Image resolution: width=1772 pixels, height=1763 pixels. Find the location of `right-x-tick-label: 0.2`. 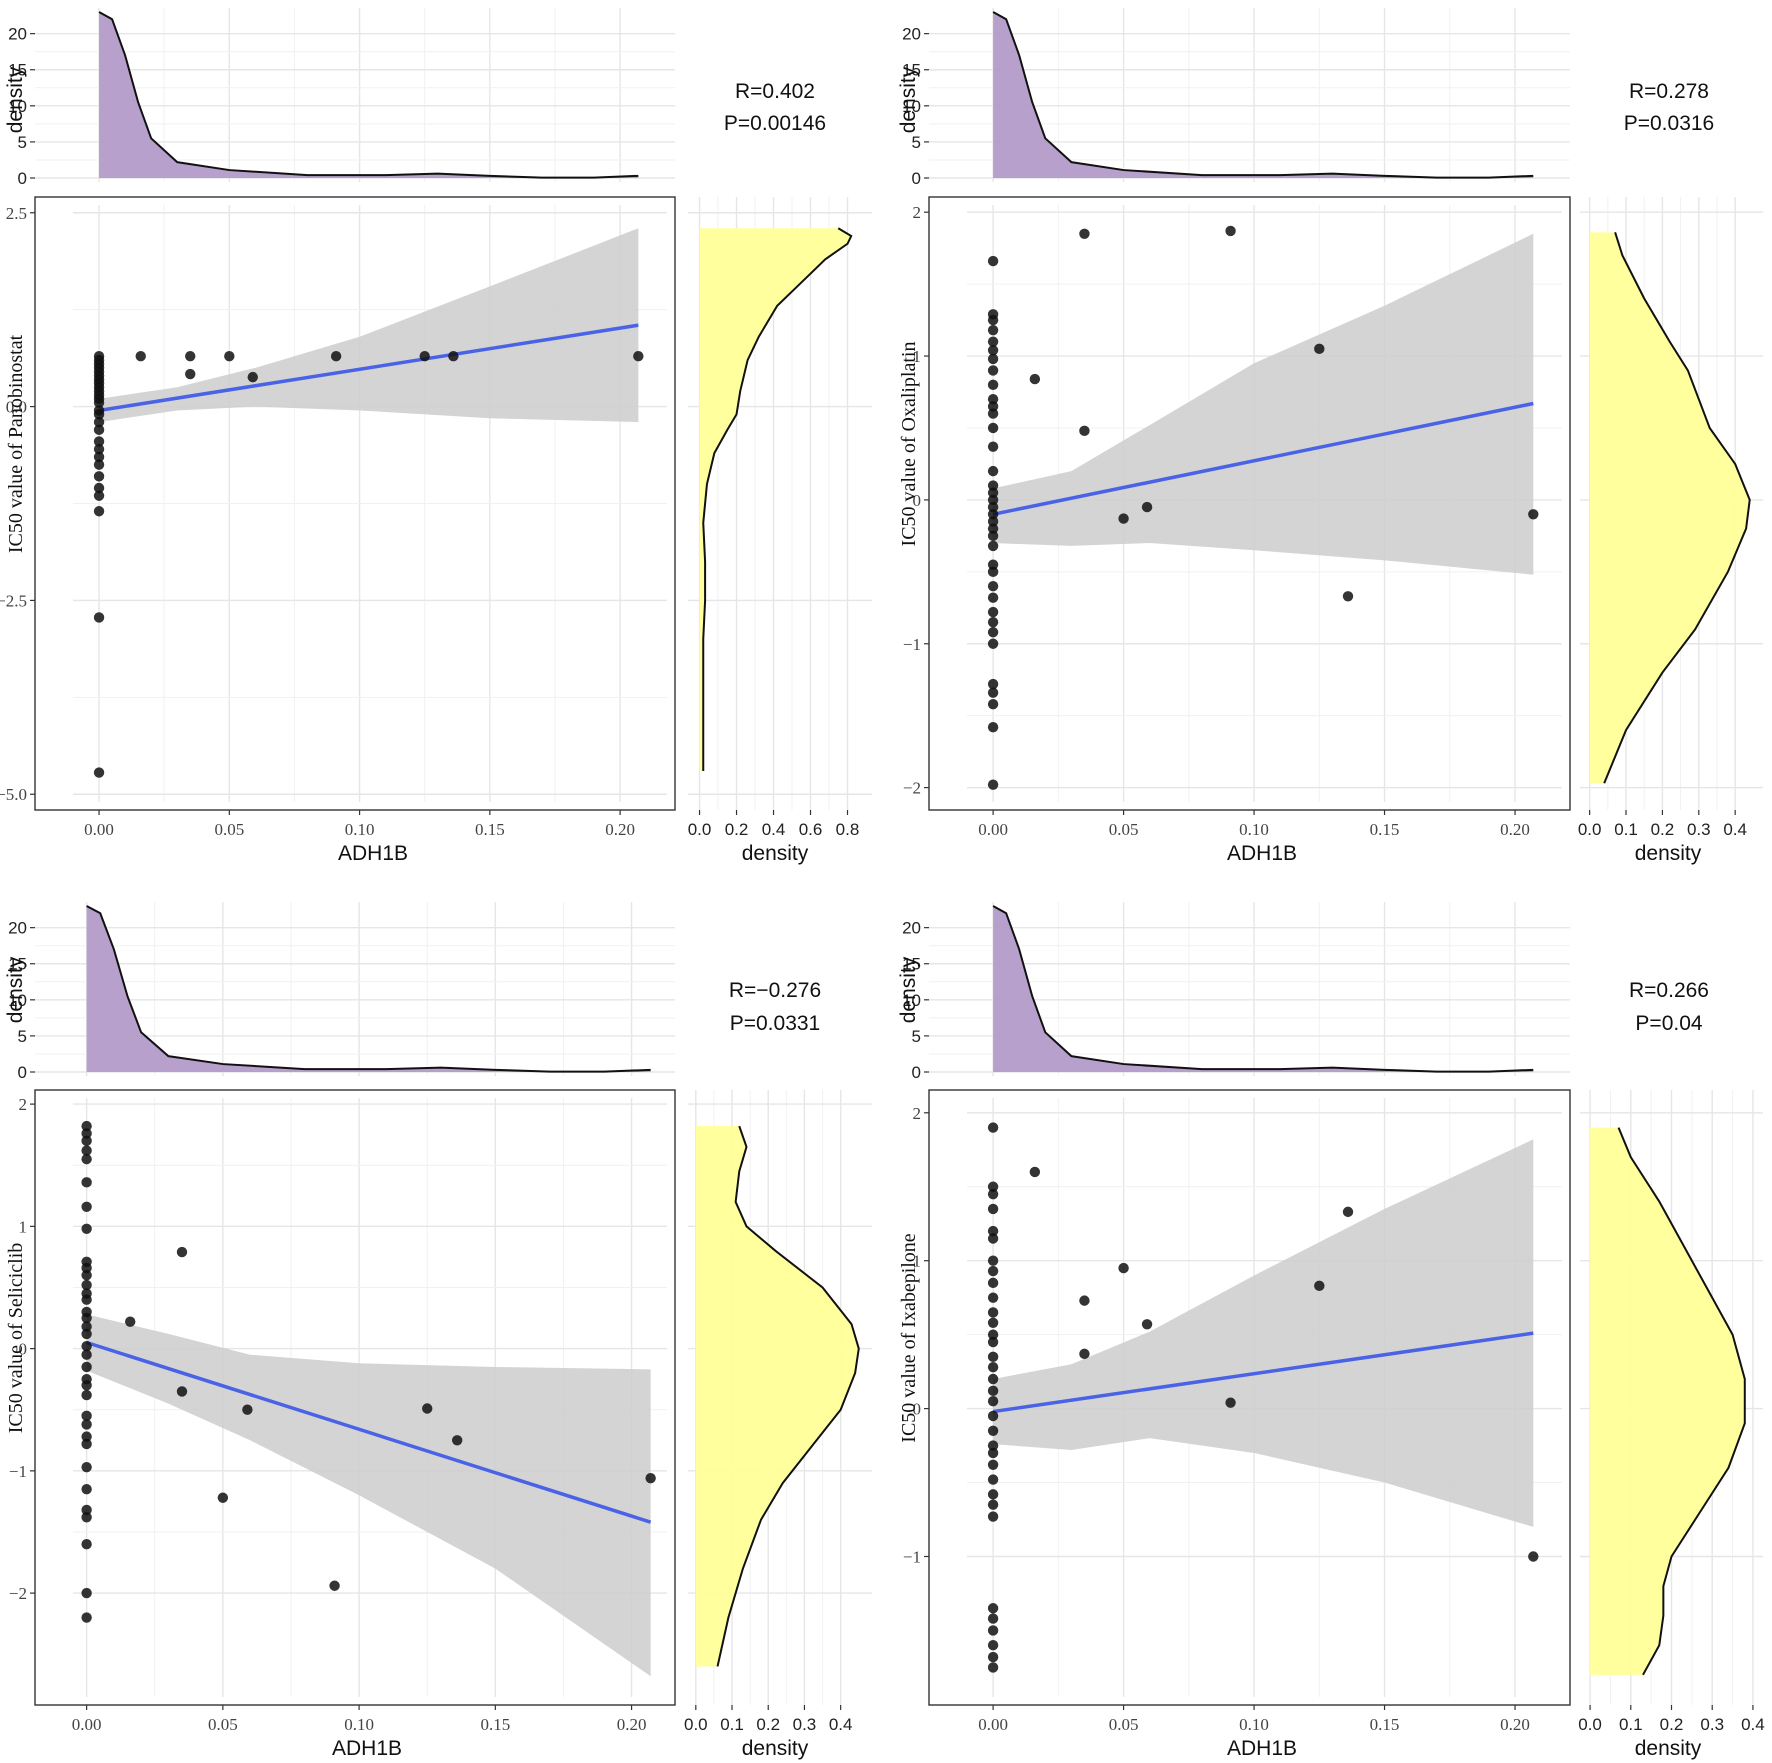

right-x-tick-label: 0.2 is located at coordinates (1672, 1724).